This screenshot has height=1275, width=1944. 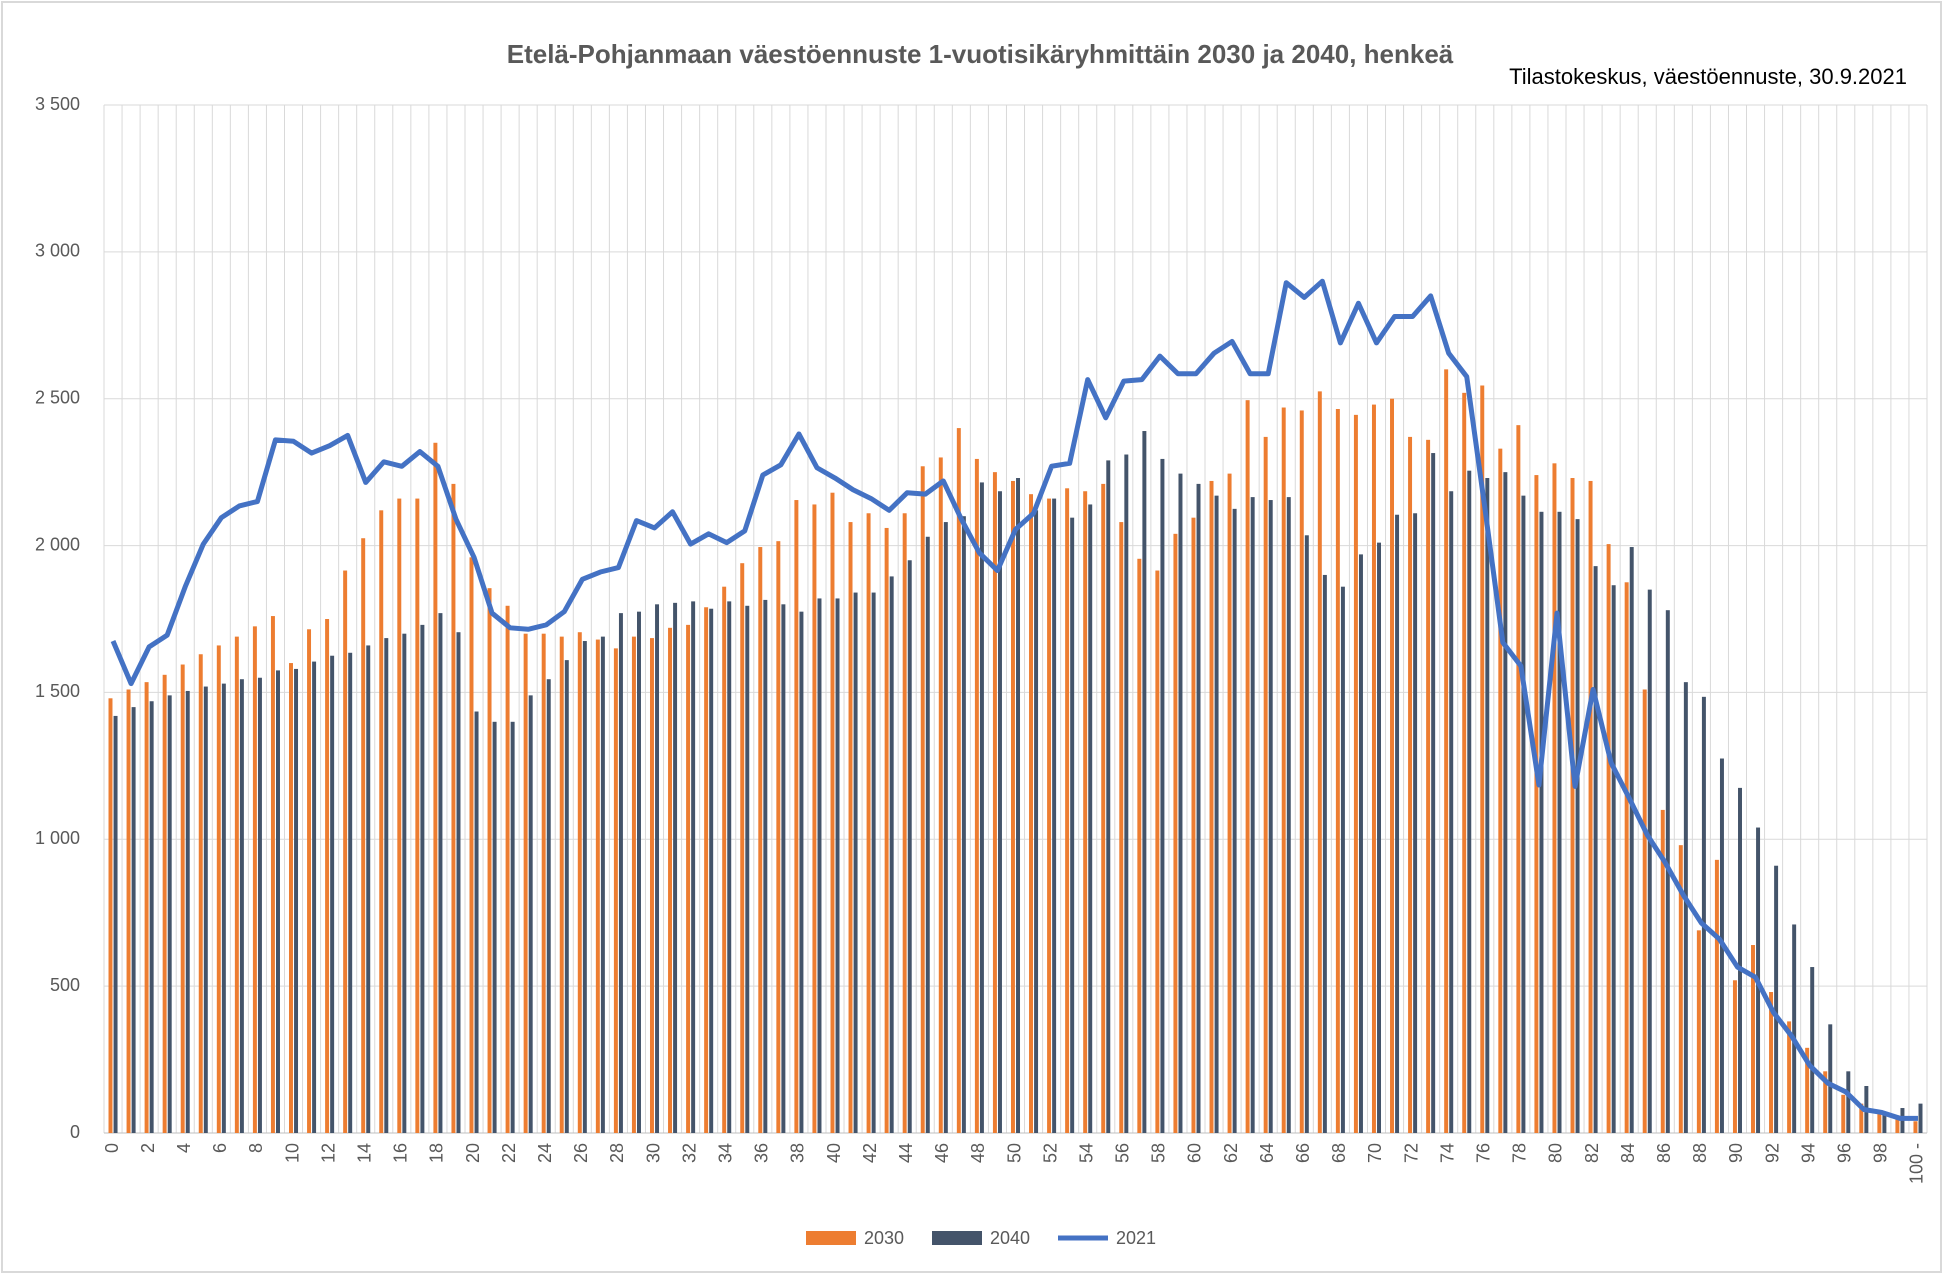 I want to click on x-tick-label: 8, so click(x=256, y=1148).